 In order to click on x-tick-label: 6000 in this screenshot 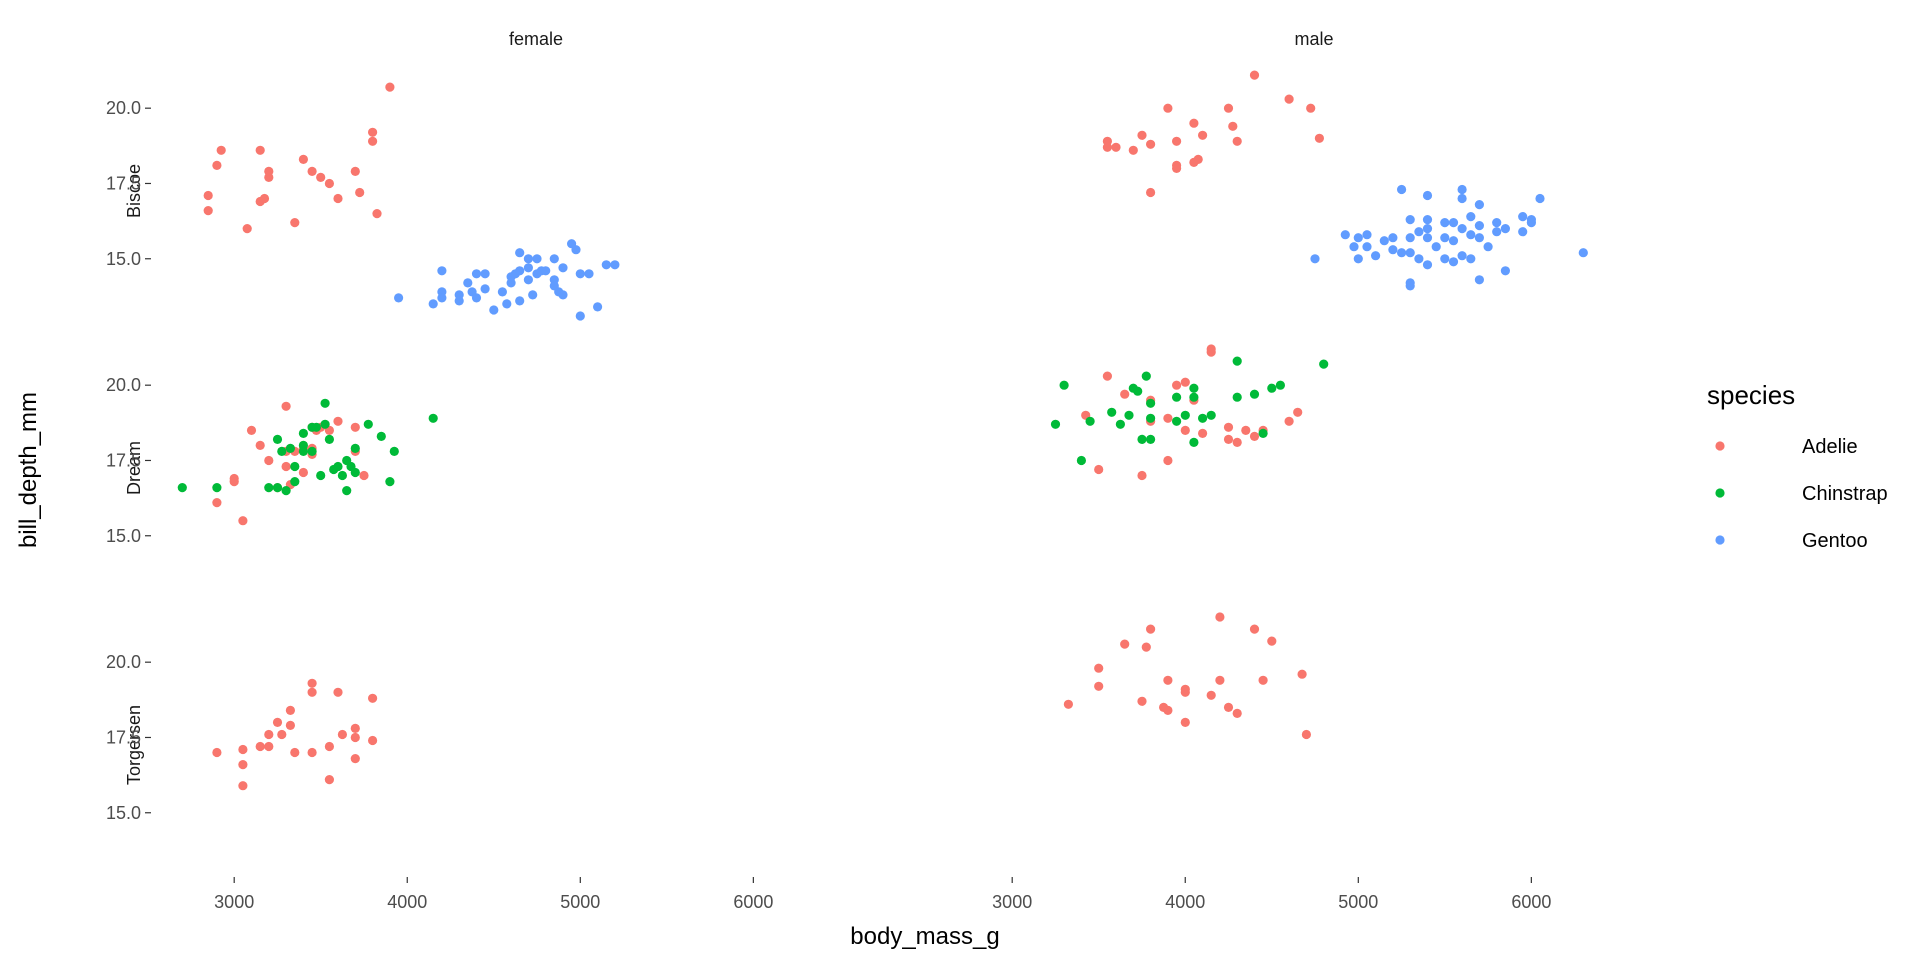, I will do `click(753, 902)`.